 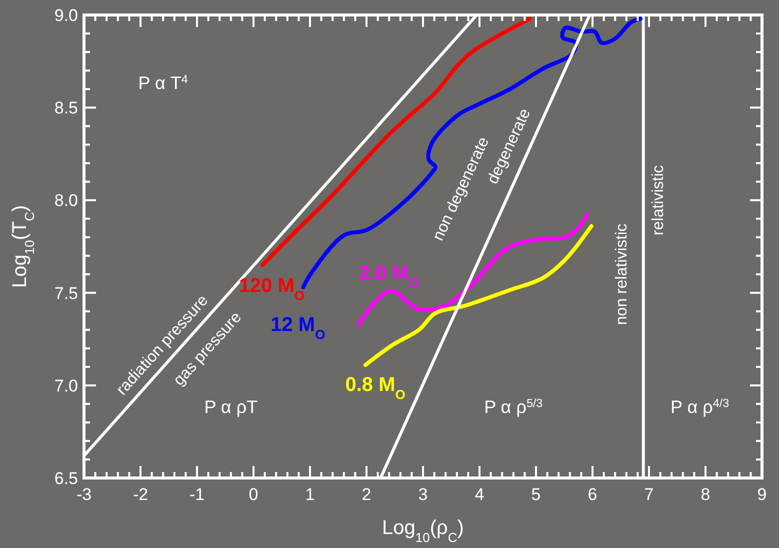 What do you see at coordinates (536, 494) in the screenshot?
I see `x-tick-label: 5` at bounding box center [536, 494].